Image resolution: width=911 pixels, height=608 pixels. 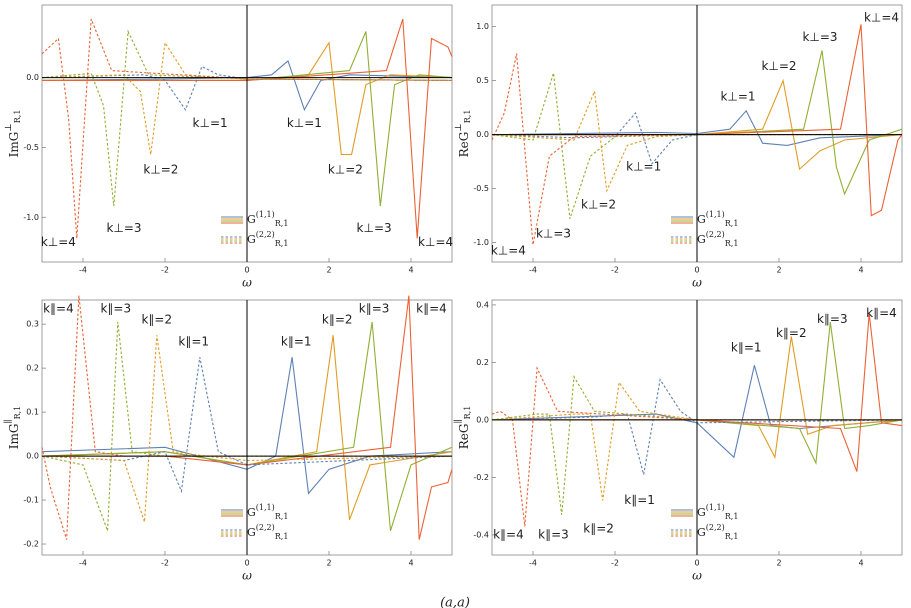 I want to click on y-axis-label: ImG⊥R,1, so click(x=13, y=134).